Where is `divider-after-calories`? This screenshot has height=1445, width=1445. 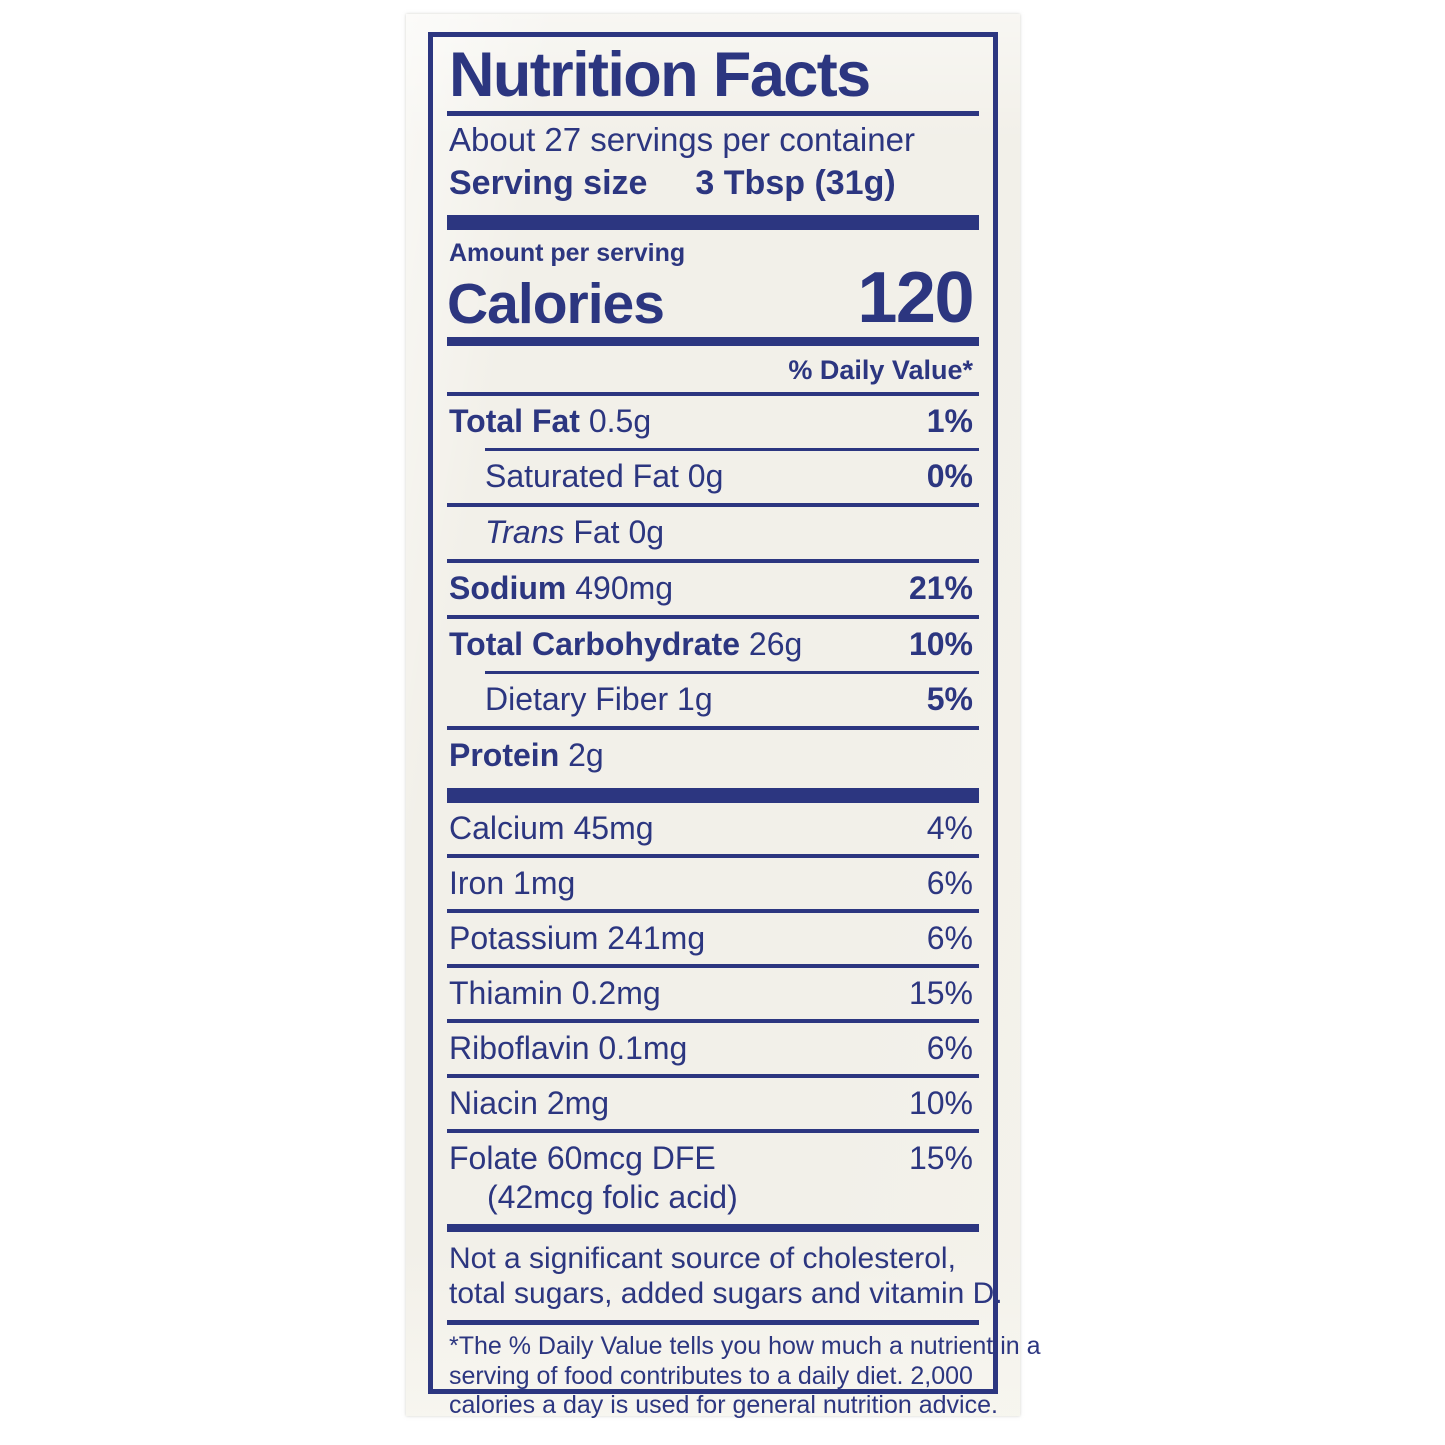
divider-after-calories is located at coordinates (713, 341).